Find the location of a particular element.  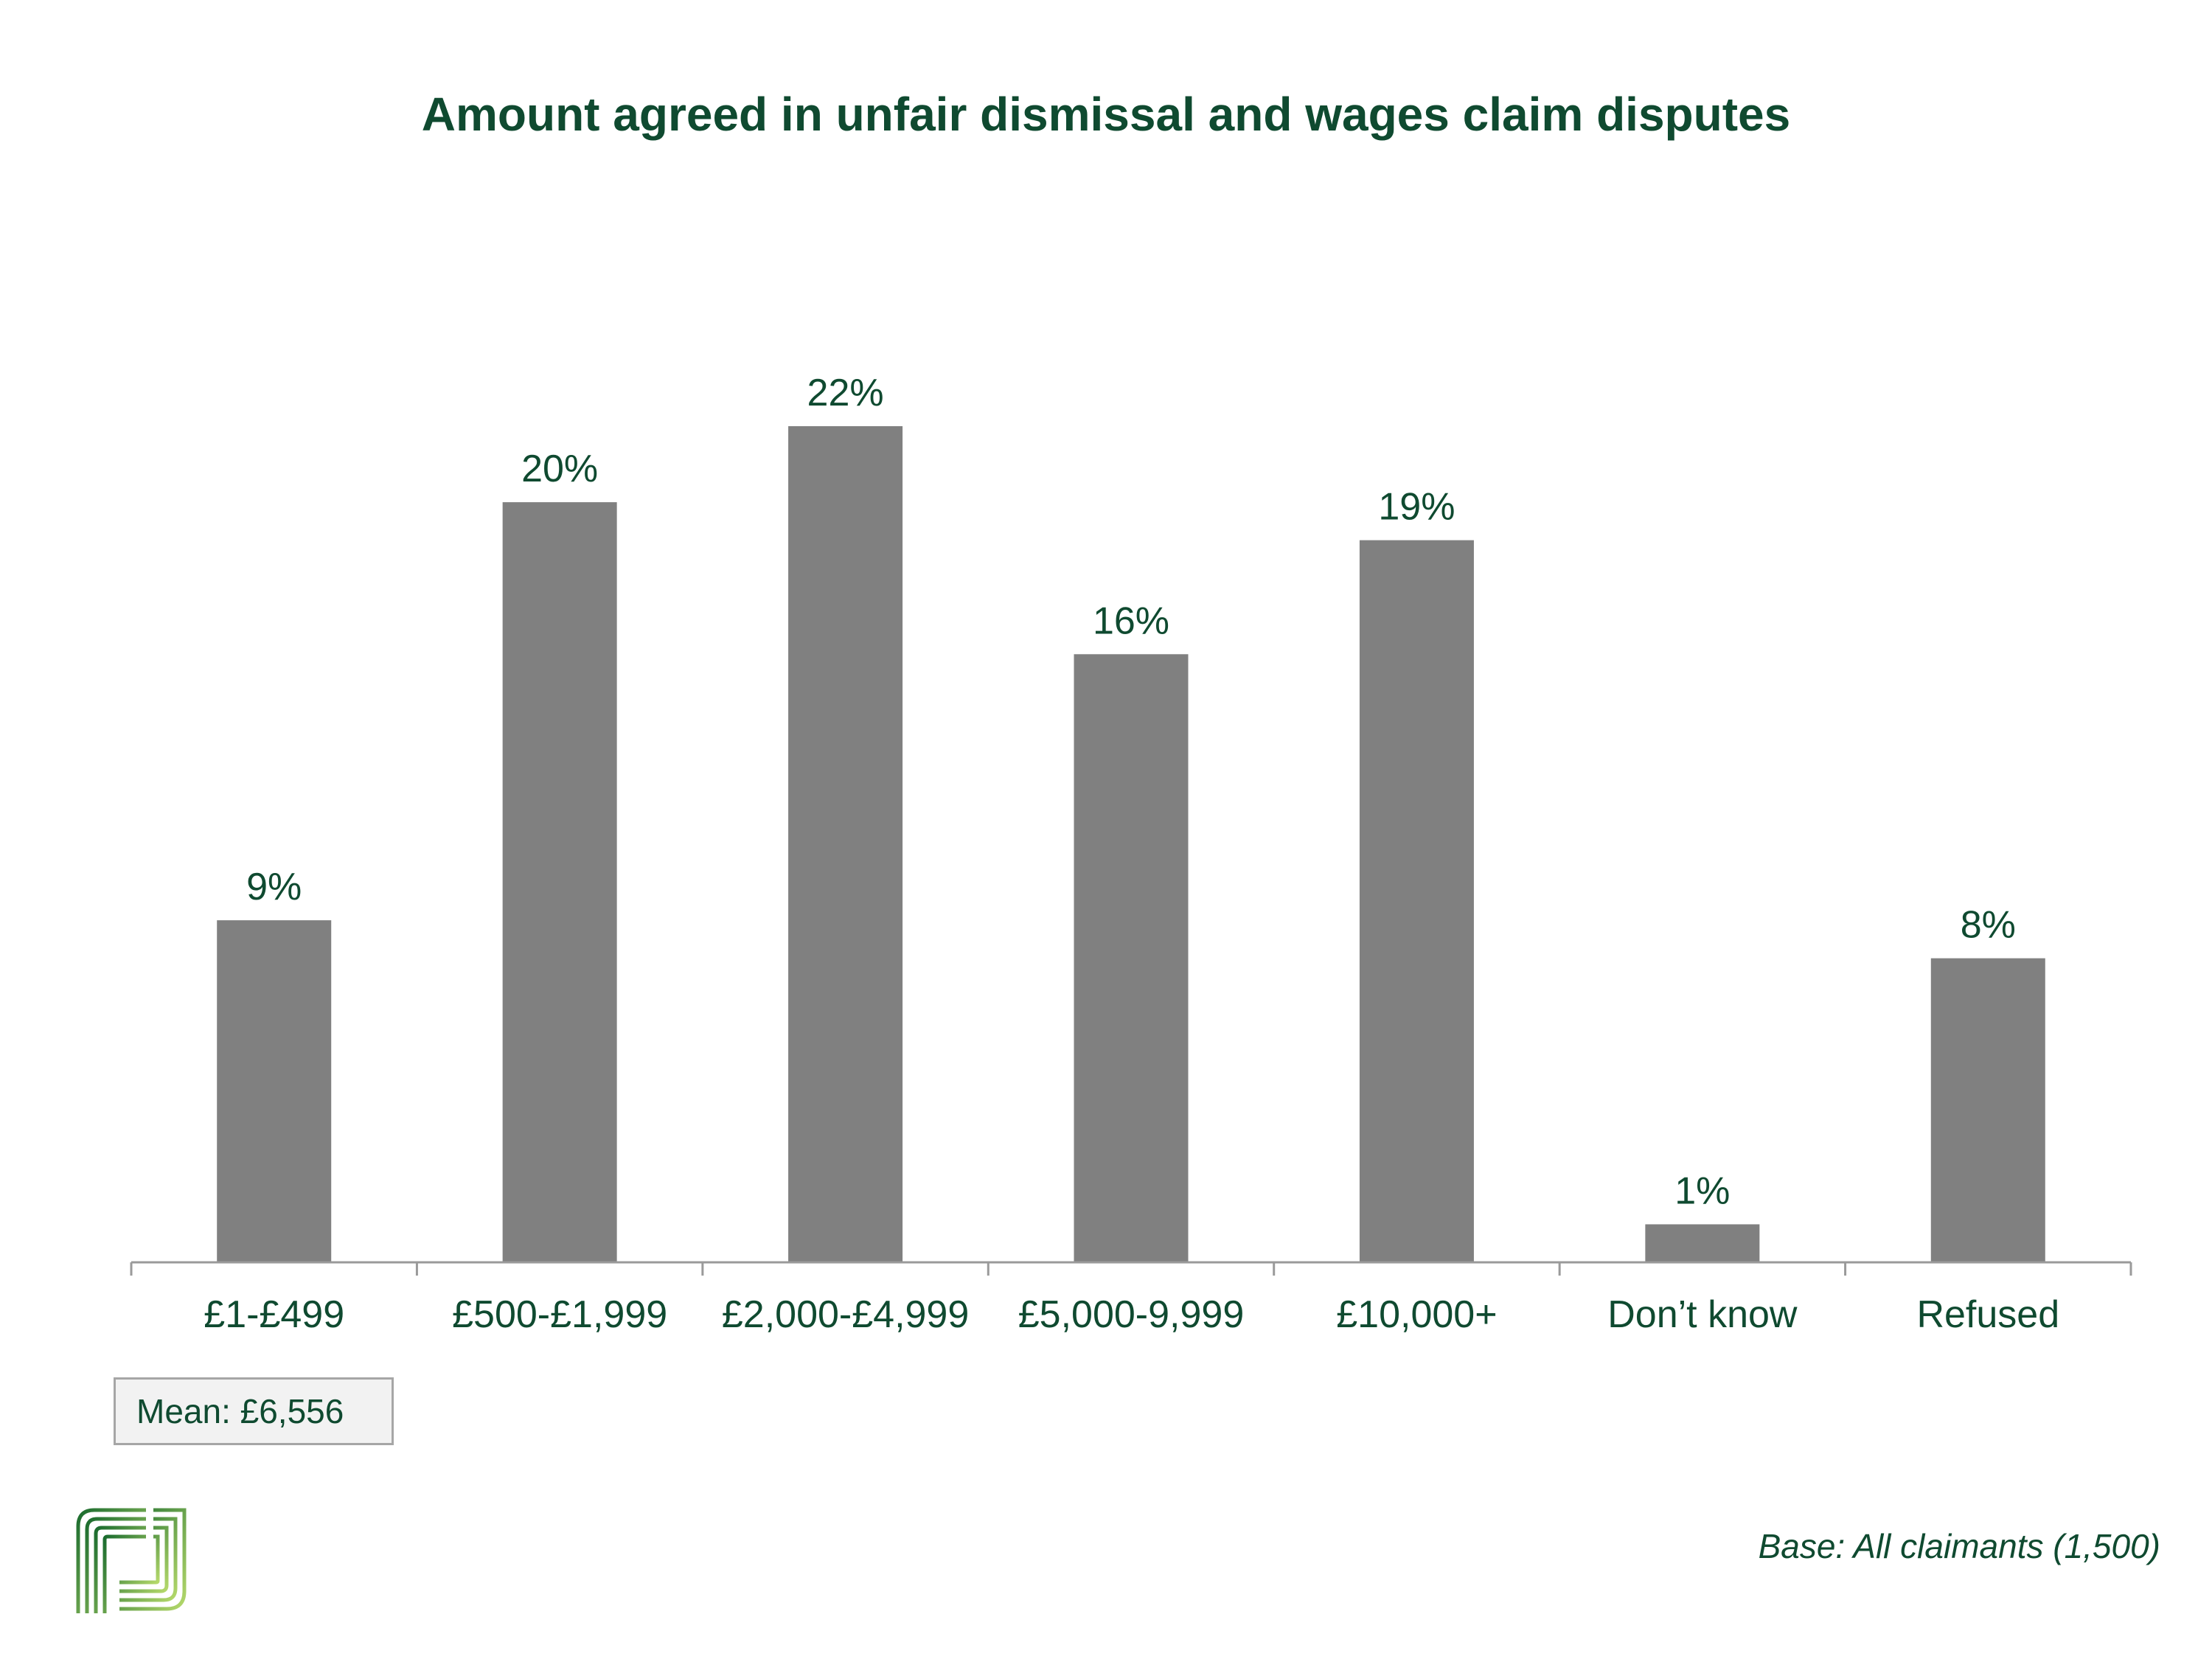

value-label: 1% is located at coordinates (1702, 1190).